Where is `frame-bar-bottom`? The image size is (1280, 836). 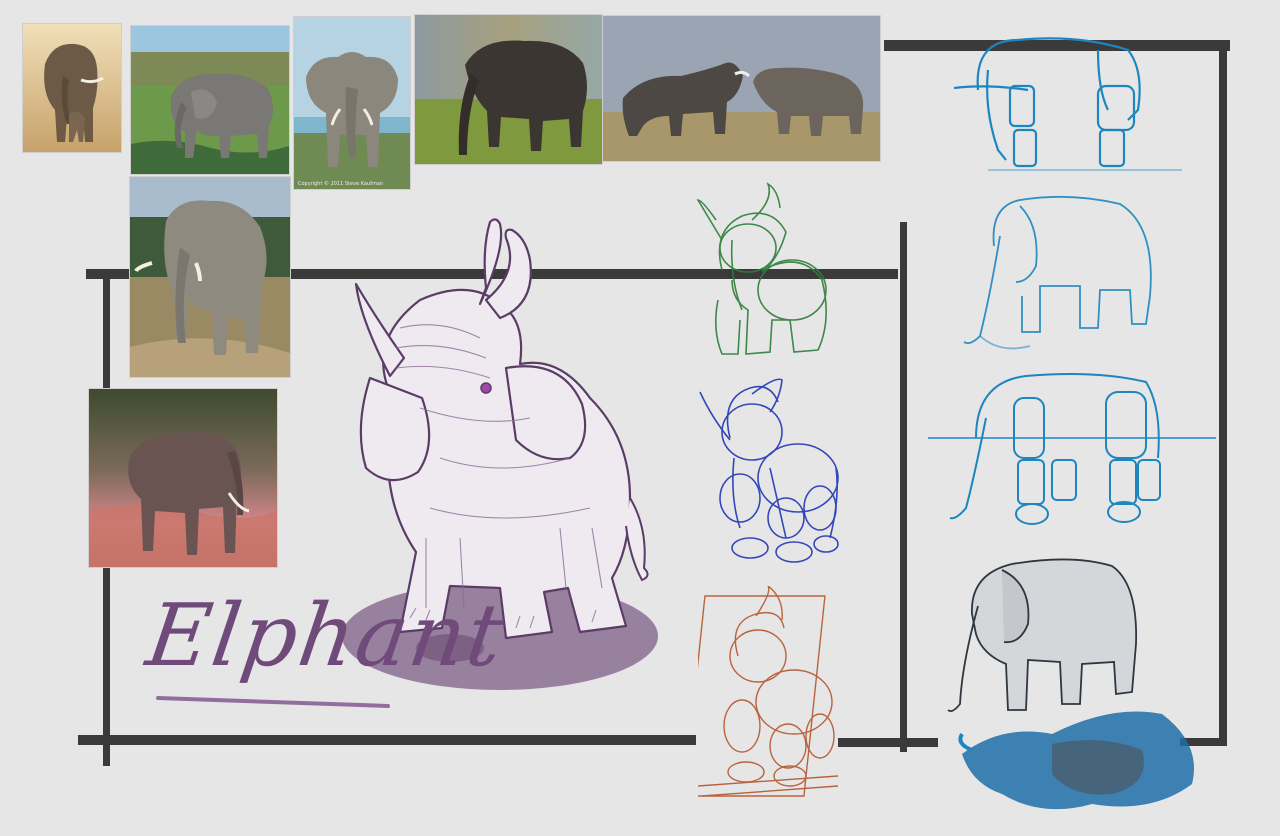 frame-bar-bottom is located at coordinates (387, 740).